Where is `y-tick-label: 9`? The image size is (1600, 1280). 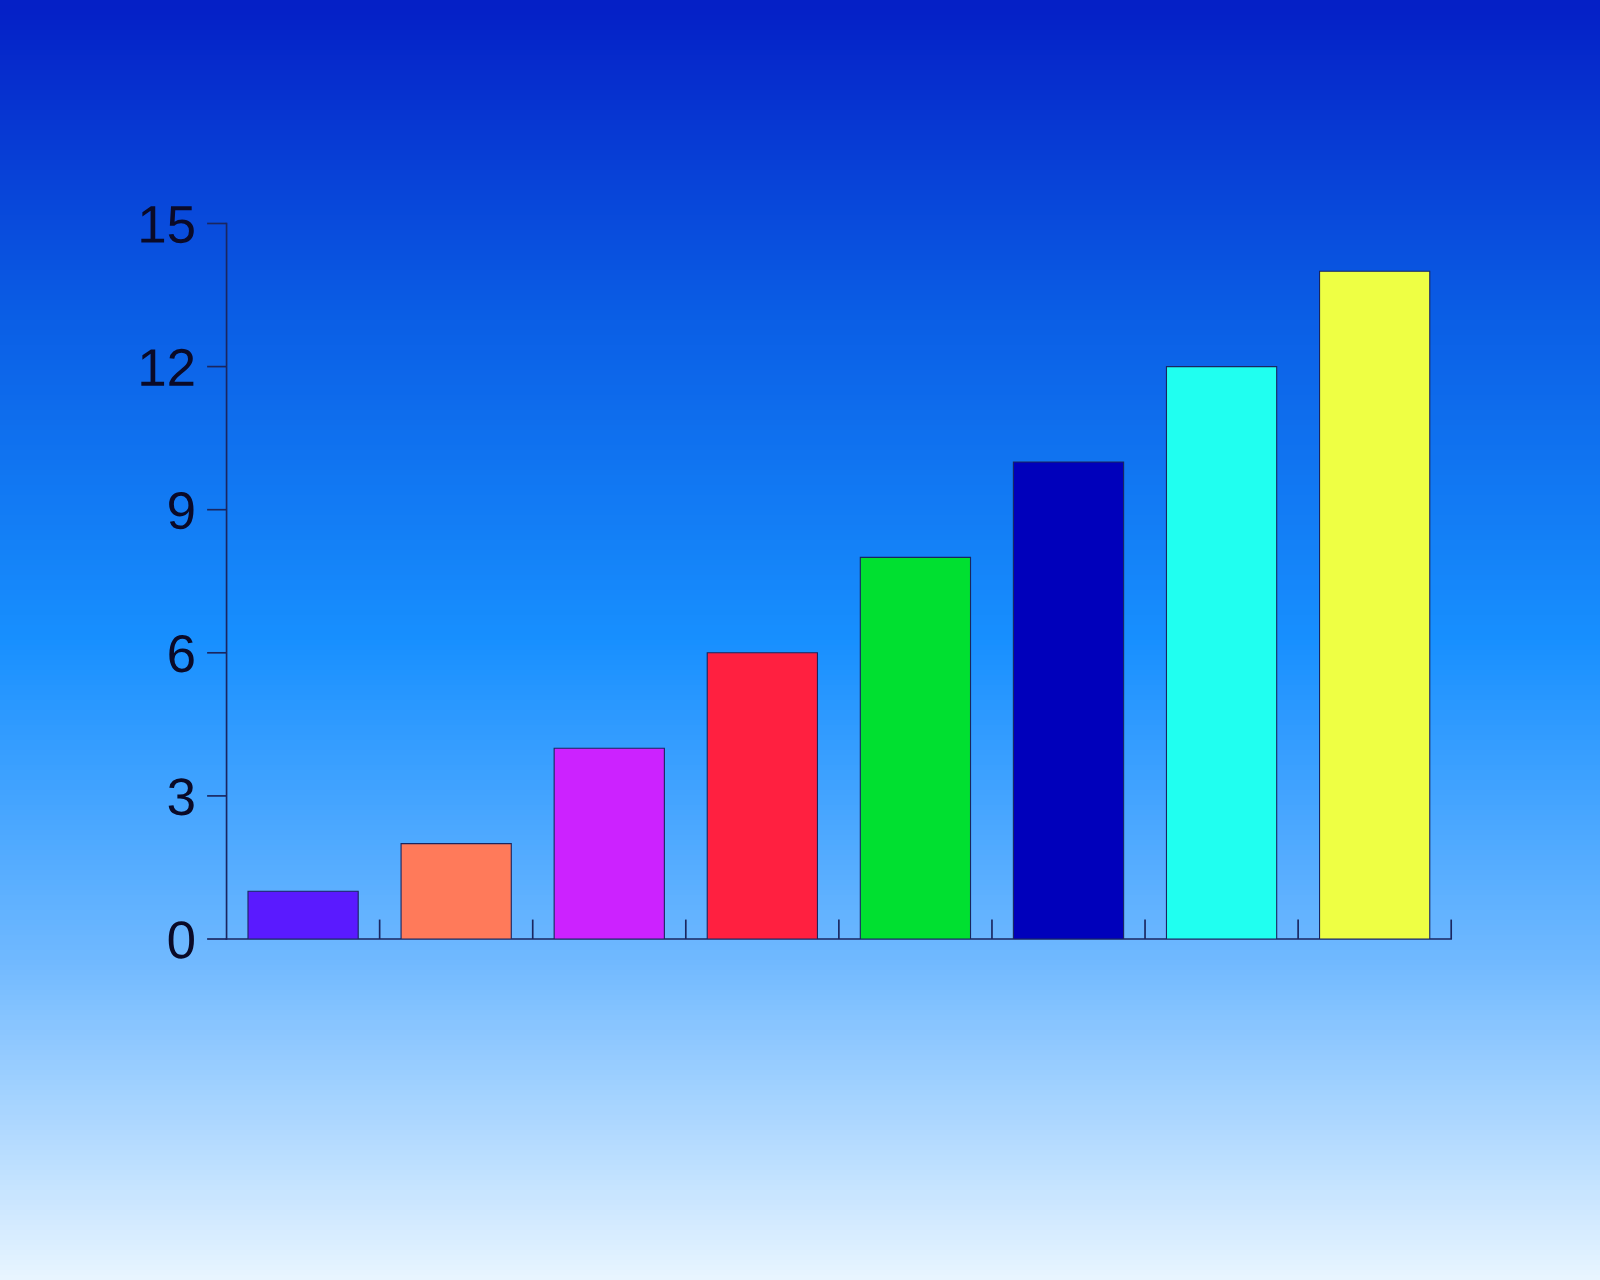
y-tick-label: 9 is located at coordinates (181, 510).